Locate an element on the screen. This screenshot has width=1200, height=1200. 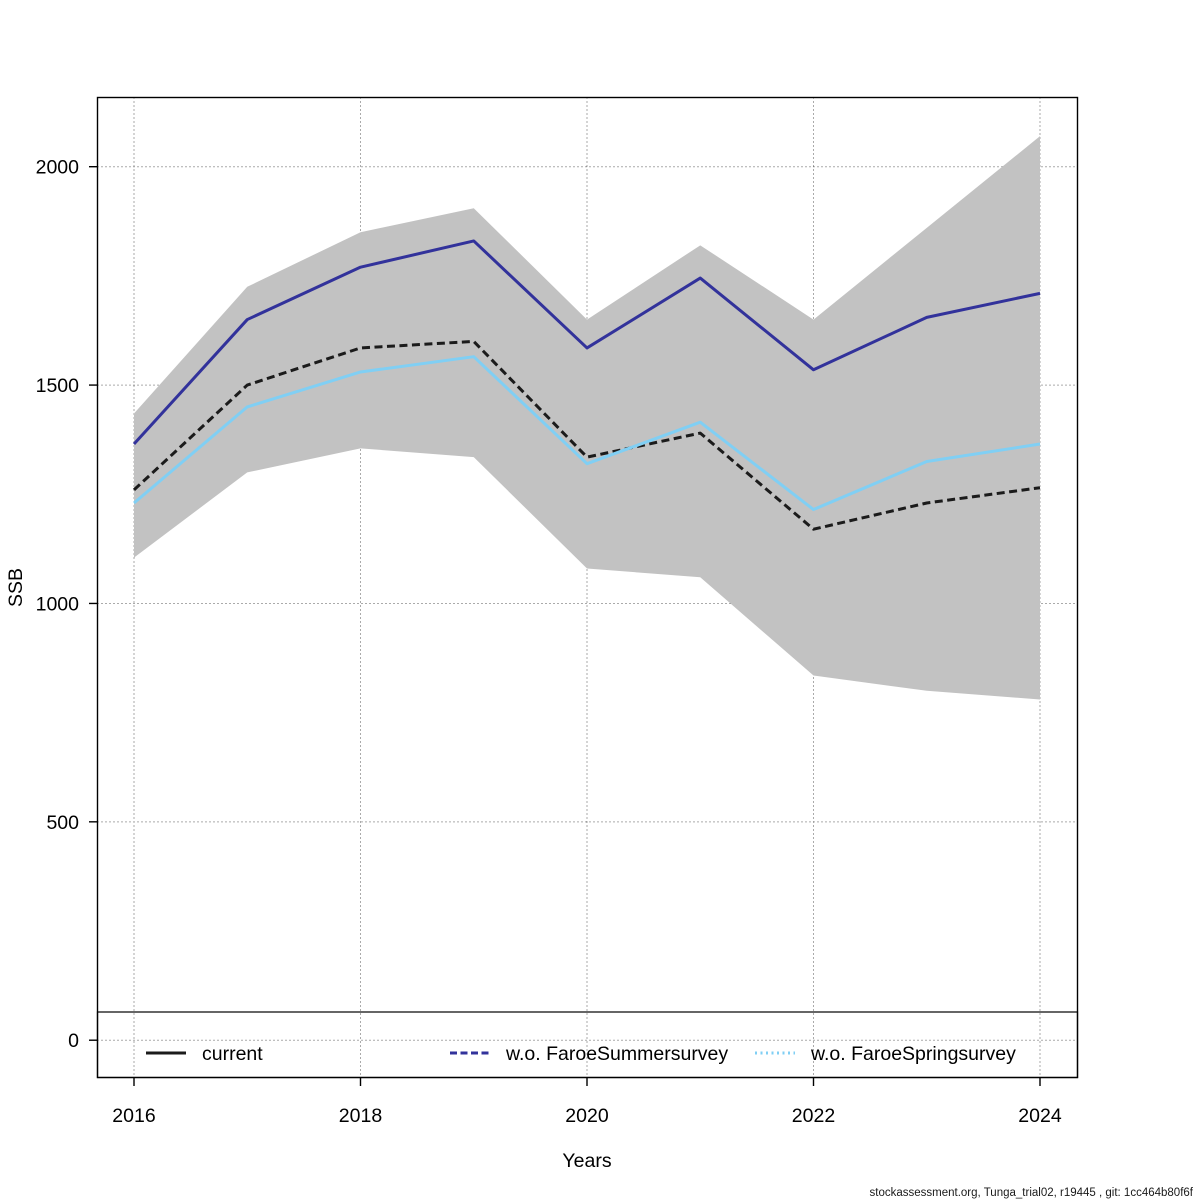
series-line-current is located at coordinates (586, 435).